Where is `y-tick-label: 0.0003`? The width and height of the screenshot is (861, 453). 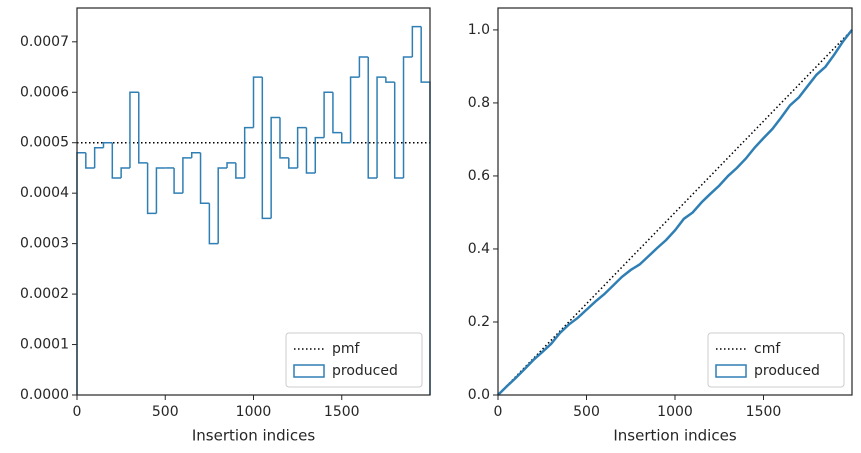 y-tick-label: 0.0003 is located at coordinates (44, 244).